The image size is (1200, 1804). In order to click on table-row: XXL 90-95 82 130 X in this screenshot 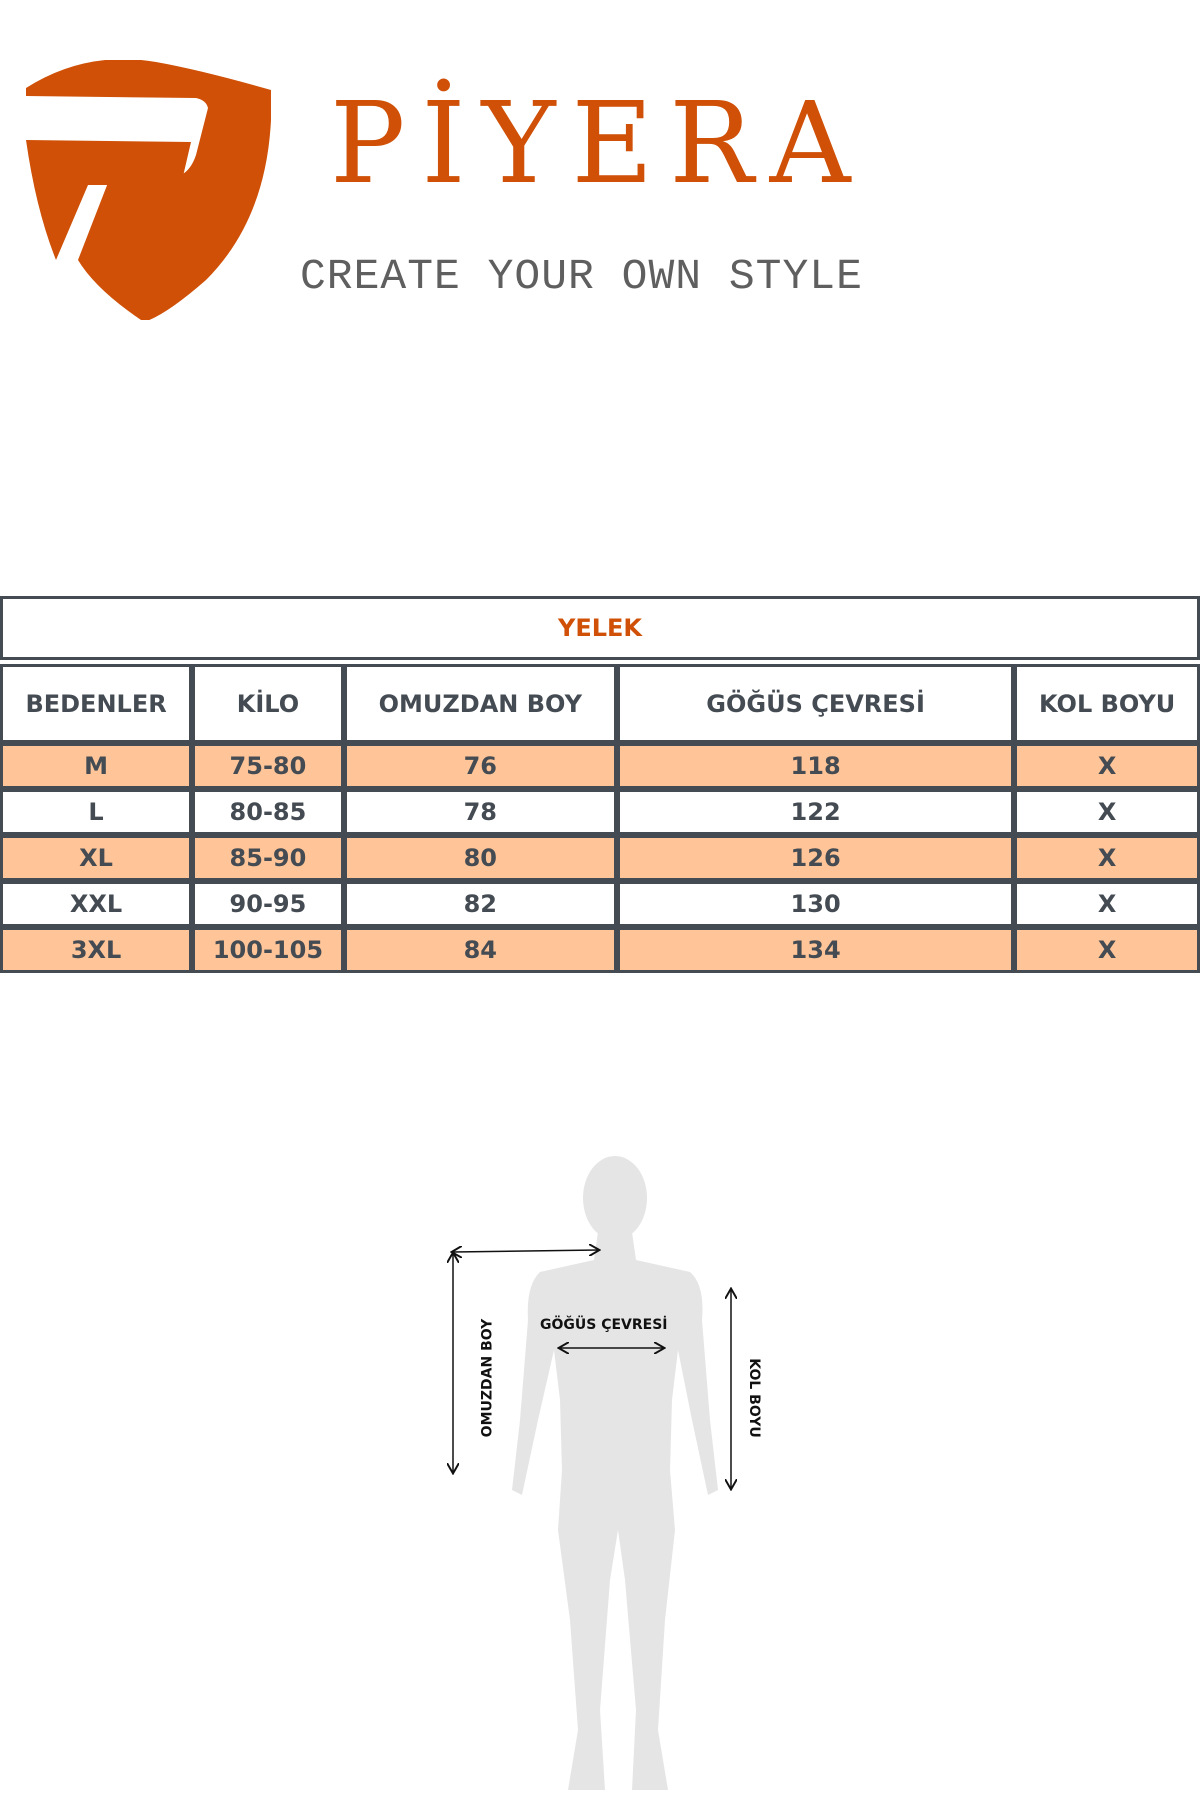, I will do `click(600, 904)`.